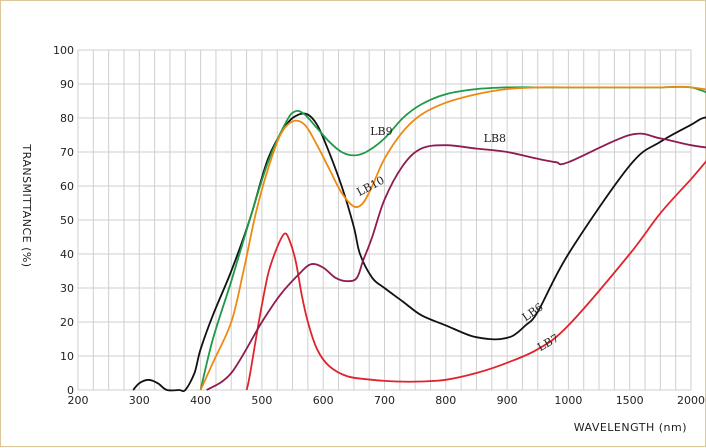 This screenshot has height=448, width=706. I want to click on x-tick-label: 400, so click(200, 400).